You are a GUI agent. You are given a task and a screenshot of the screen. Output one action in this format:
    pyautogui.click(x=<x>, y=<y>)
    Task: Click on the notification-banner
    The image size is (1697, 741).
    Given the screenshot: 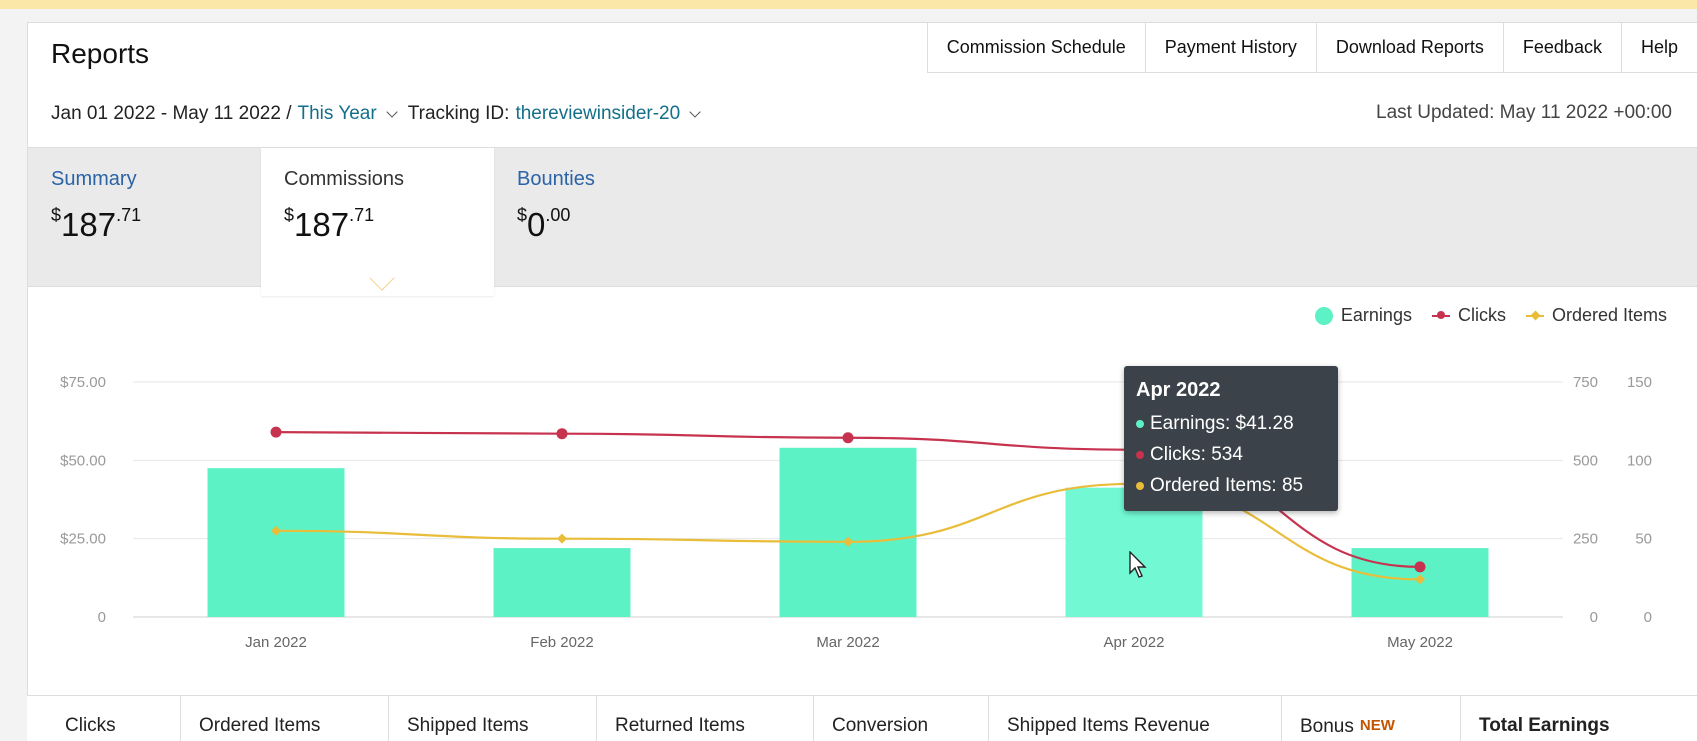 What is the action you would take?
    pyautogui.click(x=848, y=4)
    